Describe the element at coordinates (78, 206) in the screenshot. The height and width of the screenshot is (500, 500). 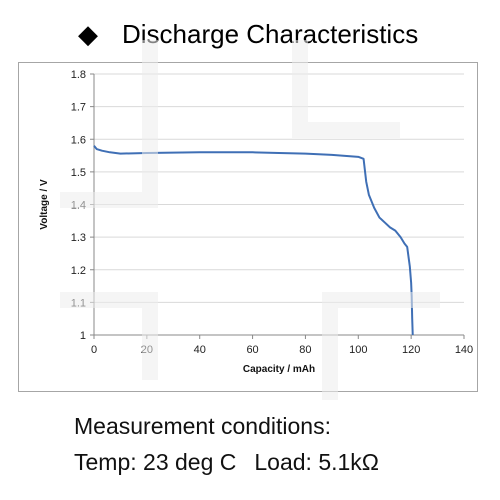
I see `y-tick-label: 1.4` at that location.